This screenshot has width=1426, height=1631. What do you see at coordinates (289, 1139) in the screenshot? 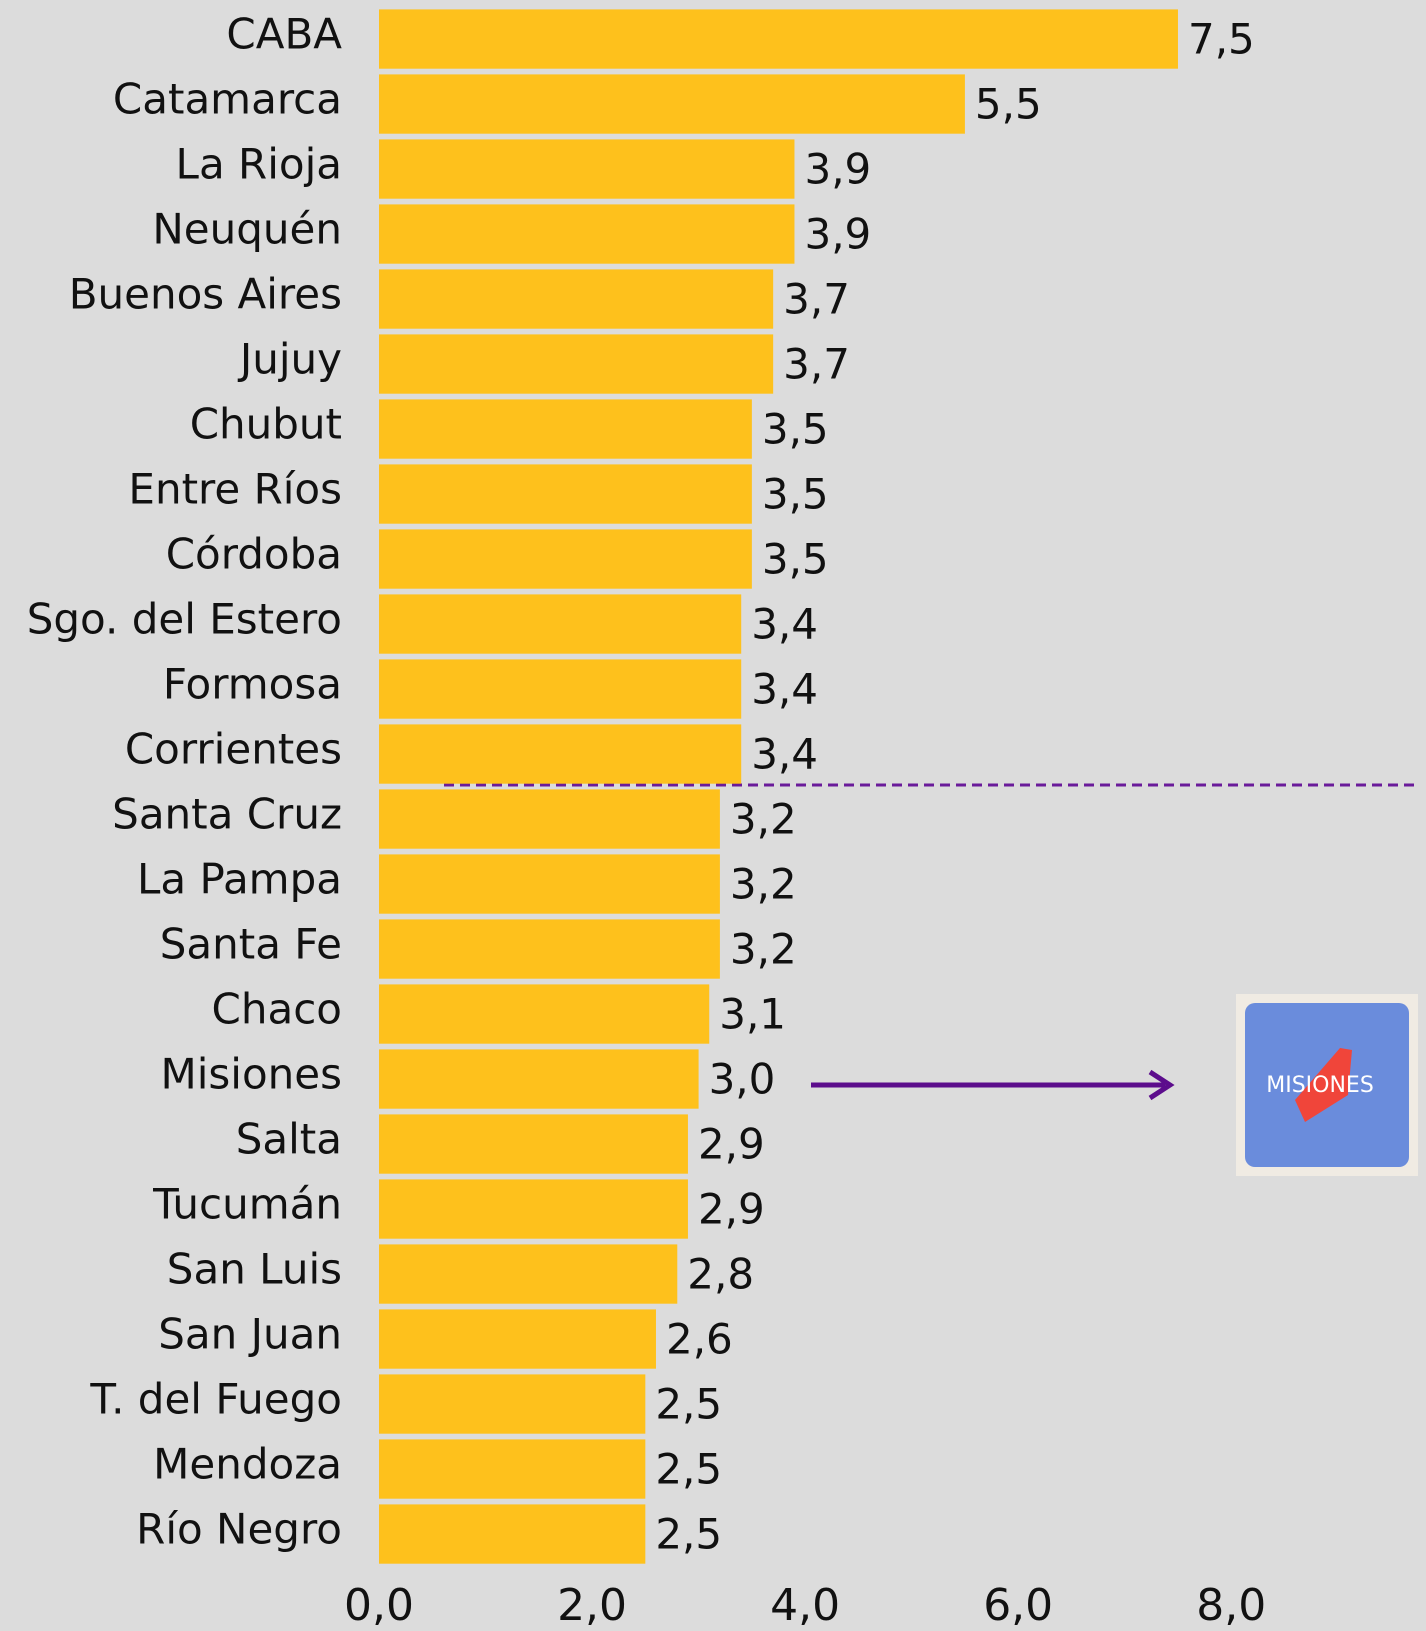
I see `category-label: Salta` at bounding box center [289, 1139].